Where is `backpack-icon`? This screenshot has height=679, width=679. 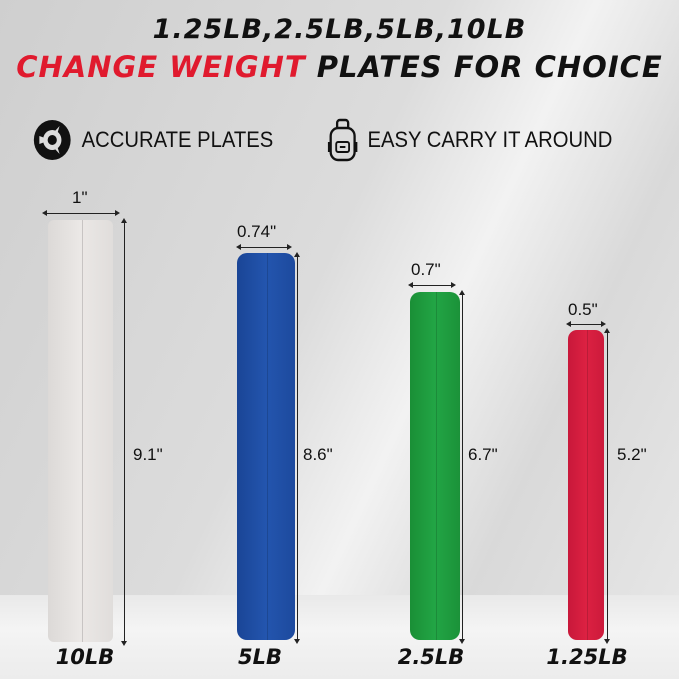
backpack-icon is located at coordinates (342, 140).